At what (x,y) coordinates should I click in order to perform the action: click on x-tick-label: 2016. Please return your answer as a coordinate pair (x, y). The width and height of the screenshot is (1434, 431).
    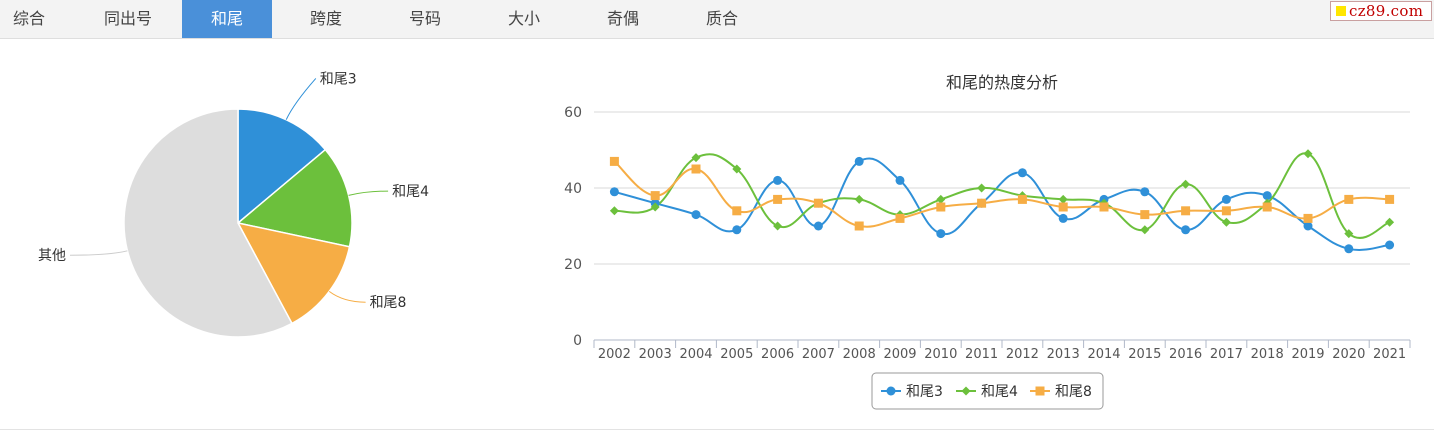
    Looking at the image, I should click on (1185, 354).